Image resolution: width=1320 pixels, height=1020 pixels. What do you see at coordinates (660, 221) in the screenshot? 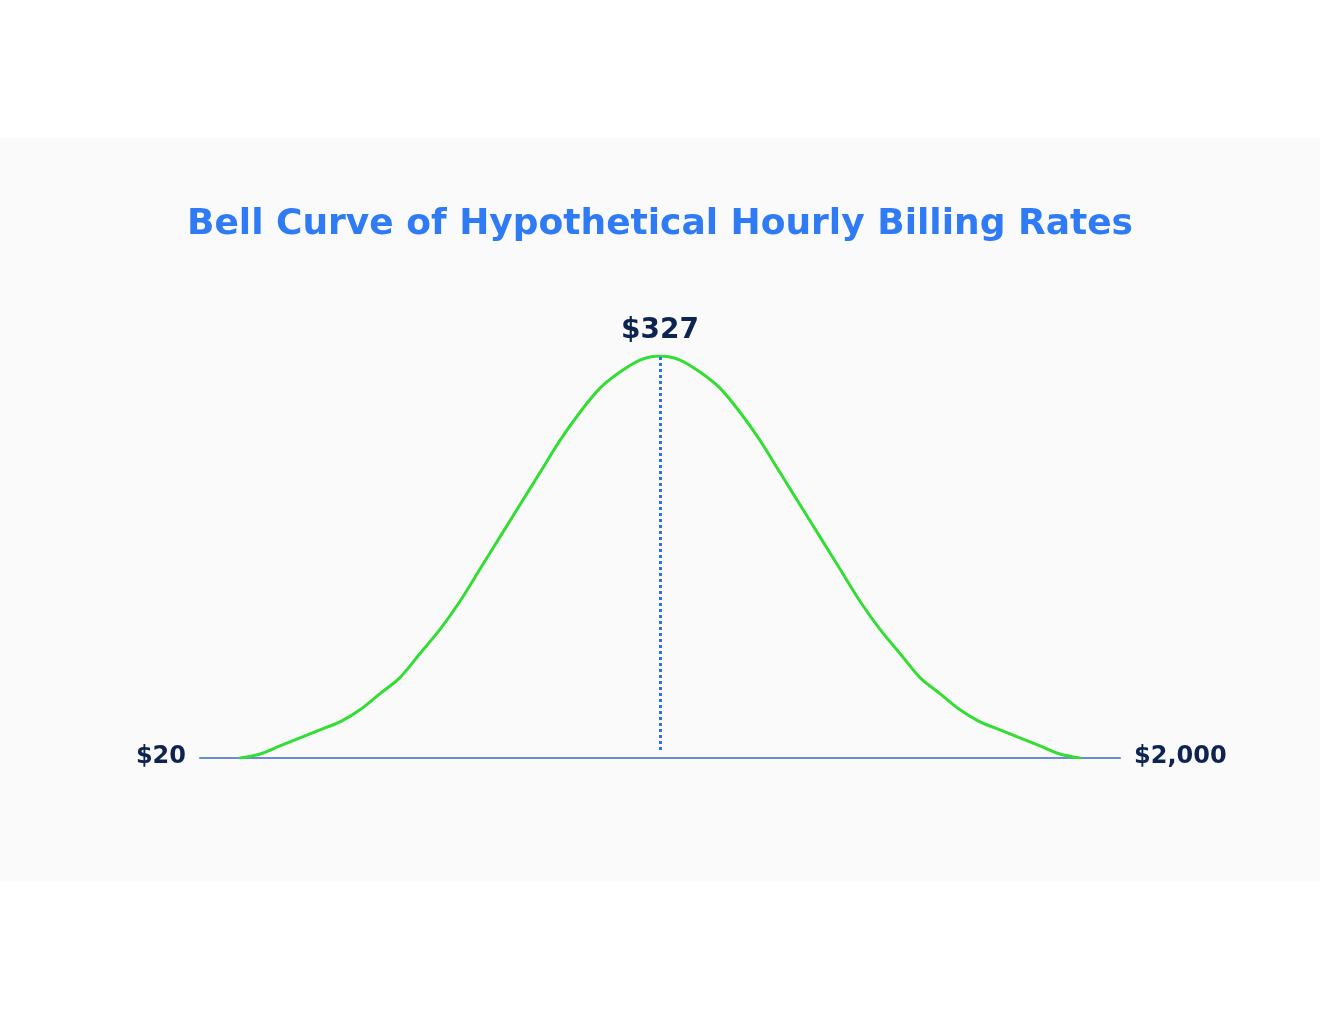
I see `chart-title: Bell Curve of Hypothetical Hourly Billing Rates` at bounding box center [660, 221].